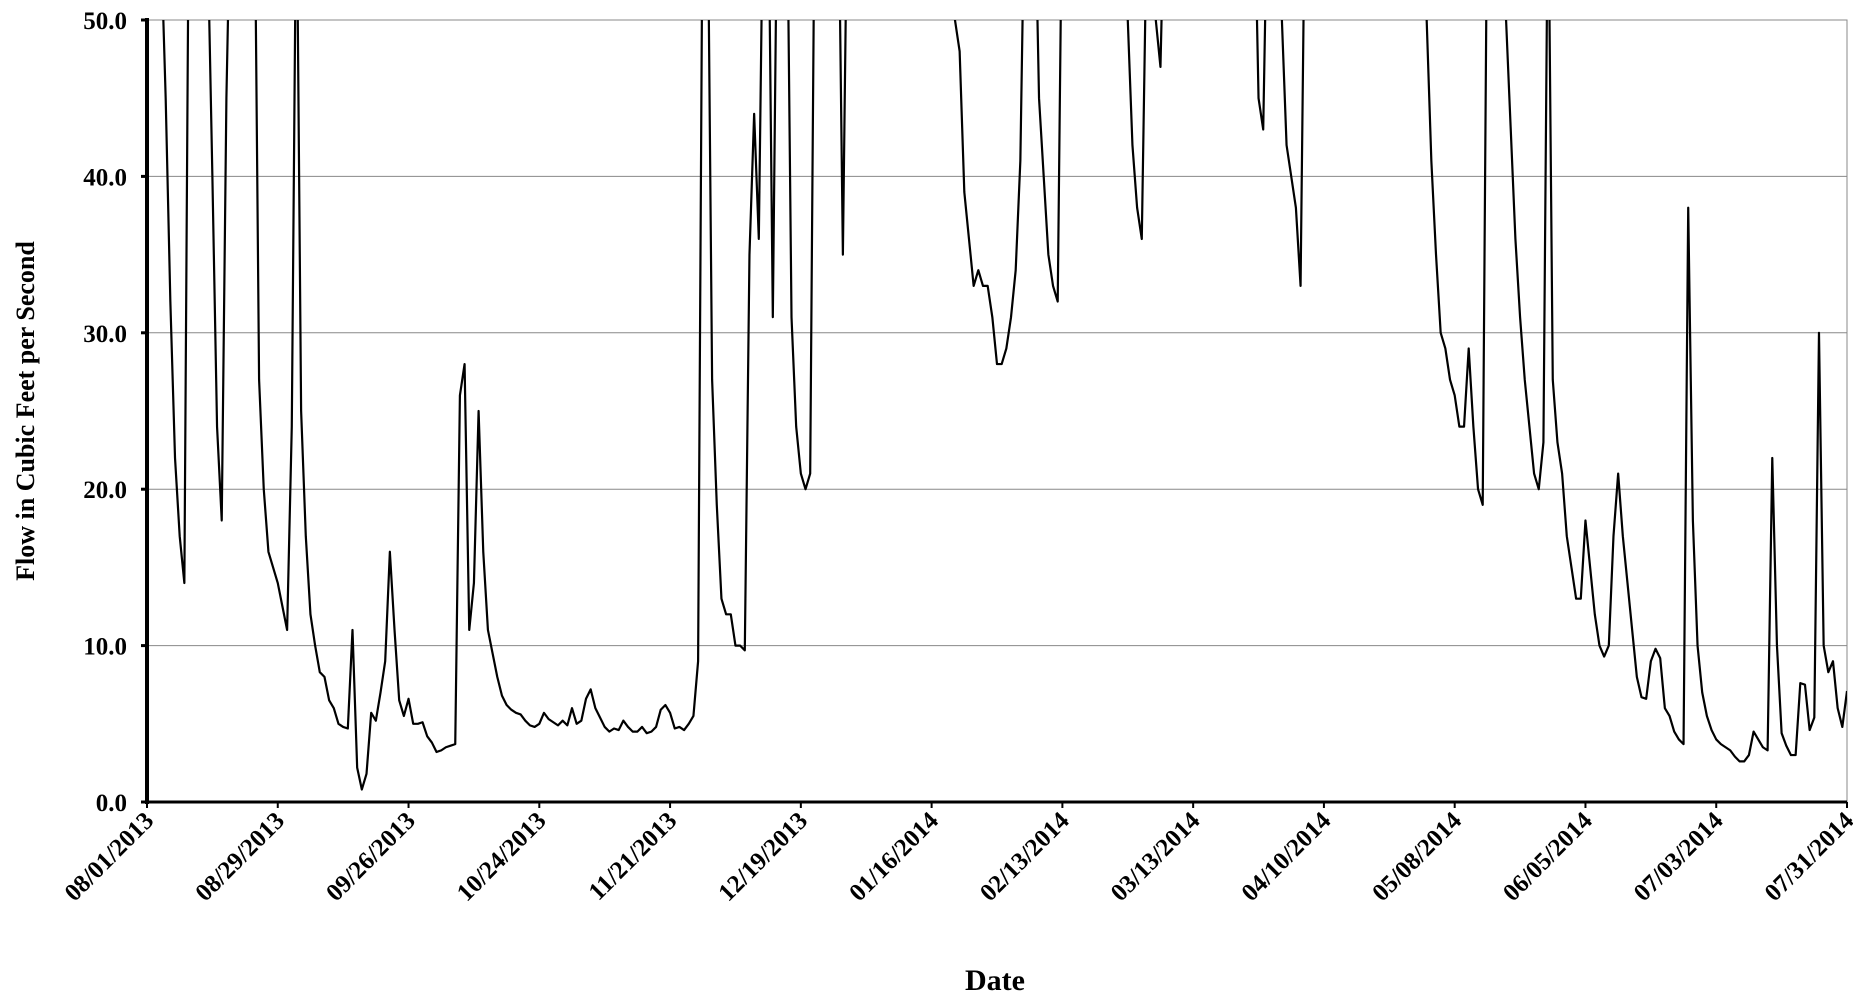 The height and width of the screenshot is (1000, 1853). What do you see at coordinates (633, 856) in the screenshot?
I see `x-tick-label: 11/21/2013` at bounding box center [633, 856].